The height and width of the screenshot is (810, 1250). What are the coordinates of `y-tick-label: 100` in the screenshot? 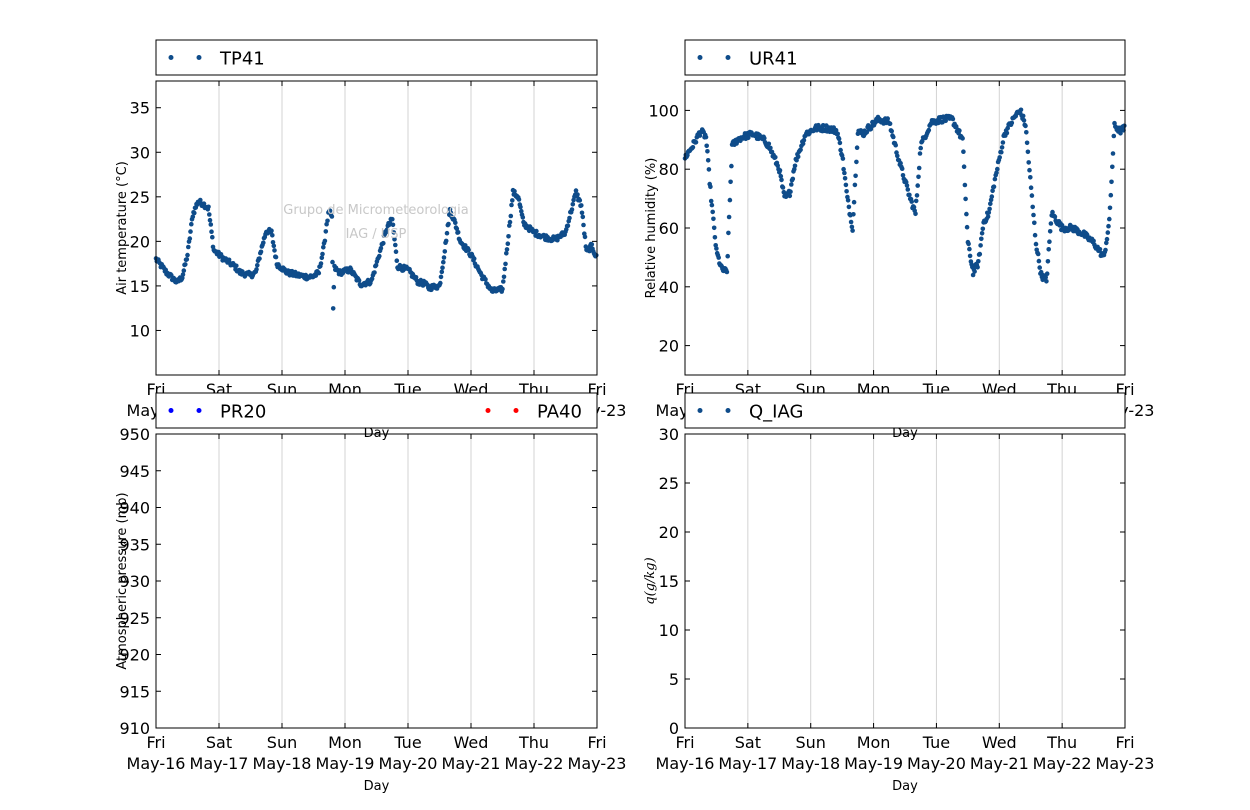 It's located at (663, 110).